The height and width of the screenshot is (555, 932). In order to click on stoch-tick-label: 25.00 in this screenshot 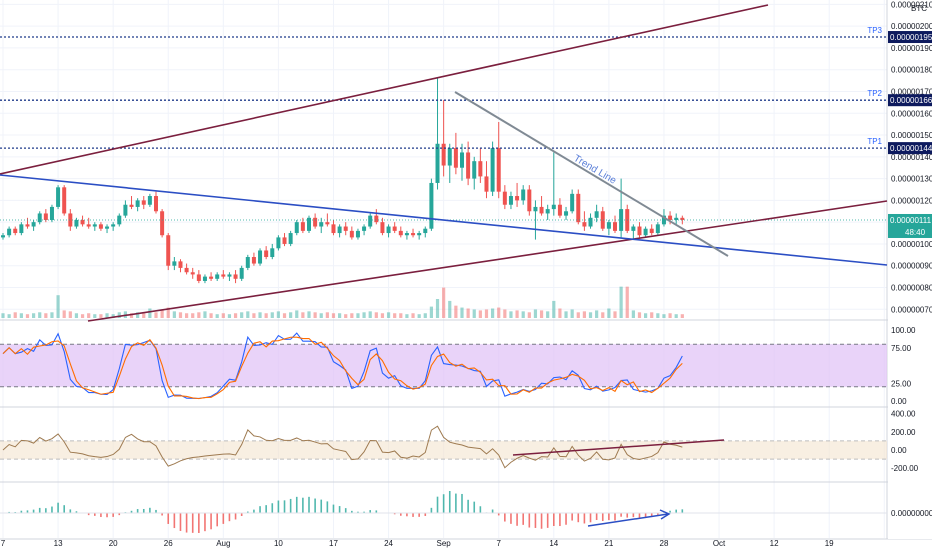, I will do `click(901, 383)`.